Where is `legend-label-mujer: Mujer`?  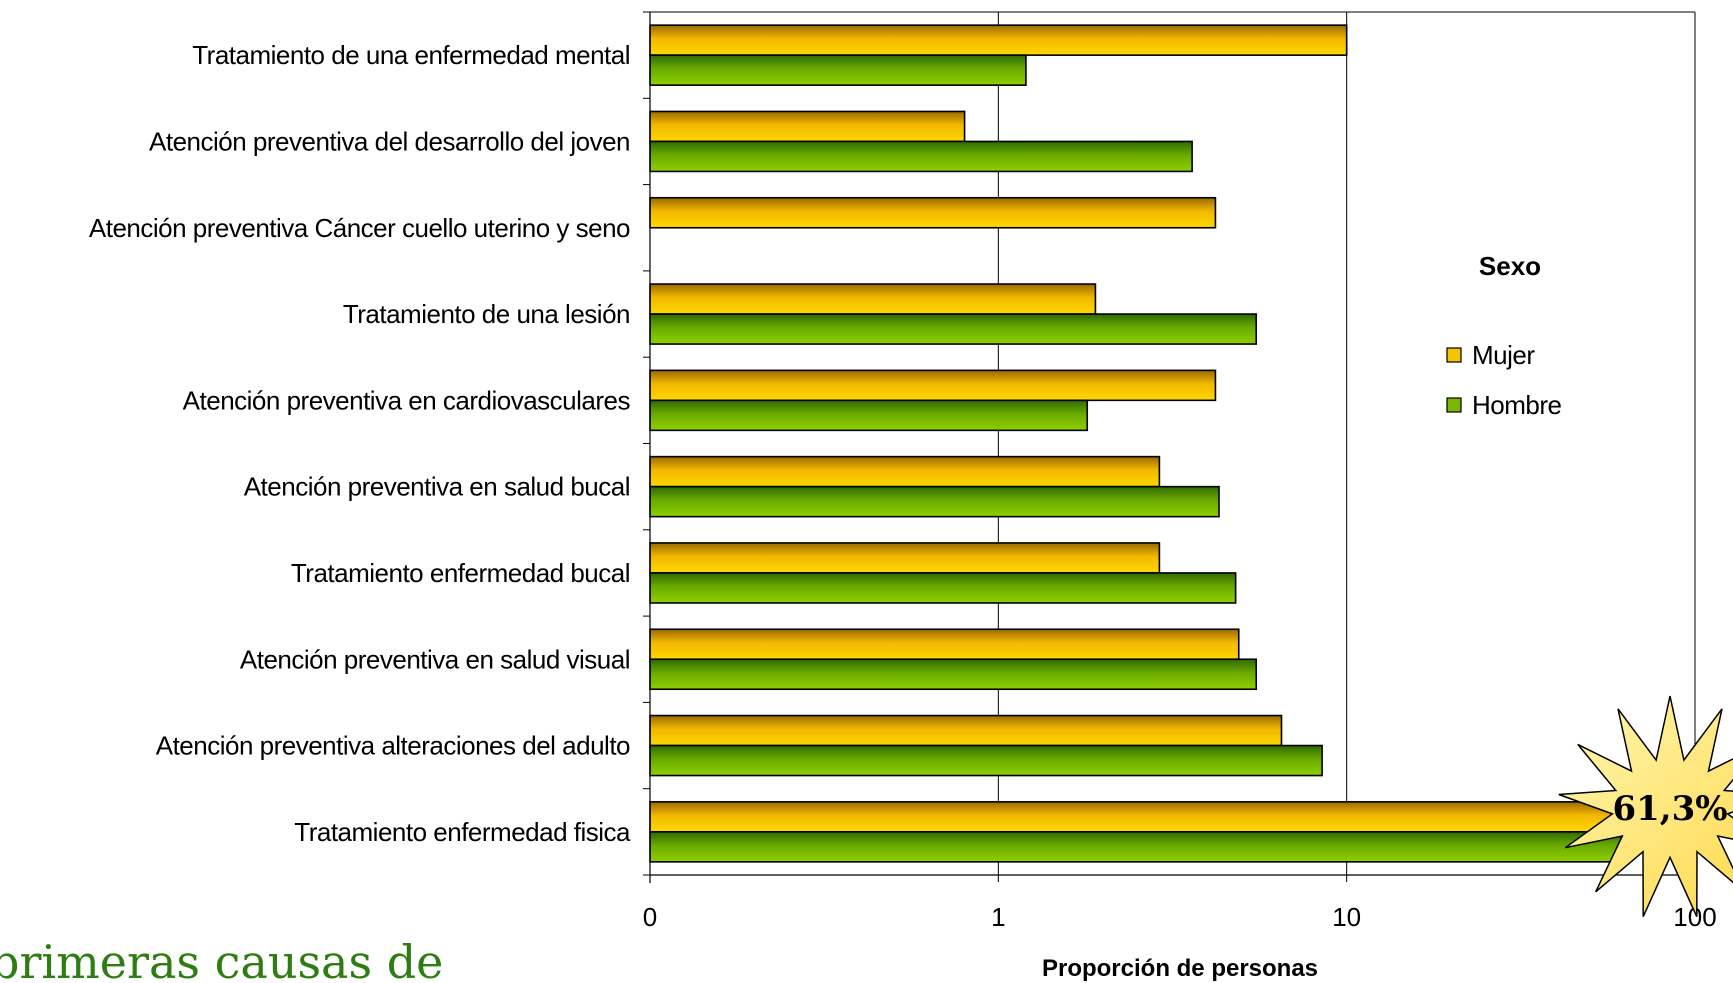 legend-label-mujer: Mujer is located at coordinates (1503, 355).